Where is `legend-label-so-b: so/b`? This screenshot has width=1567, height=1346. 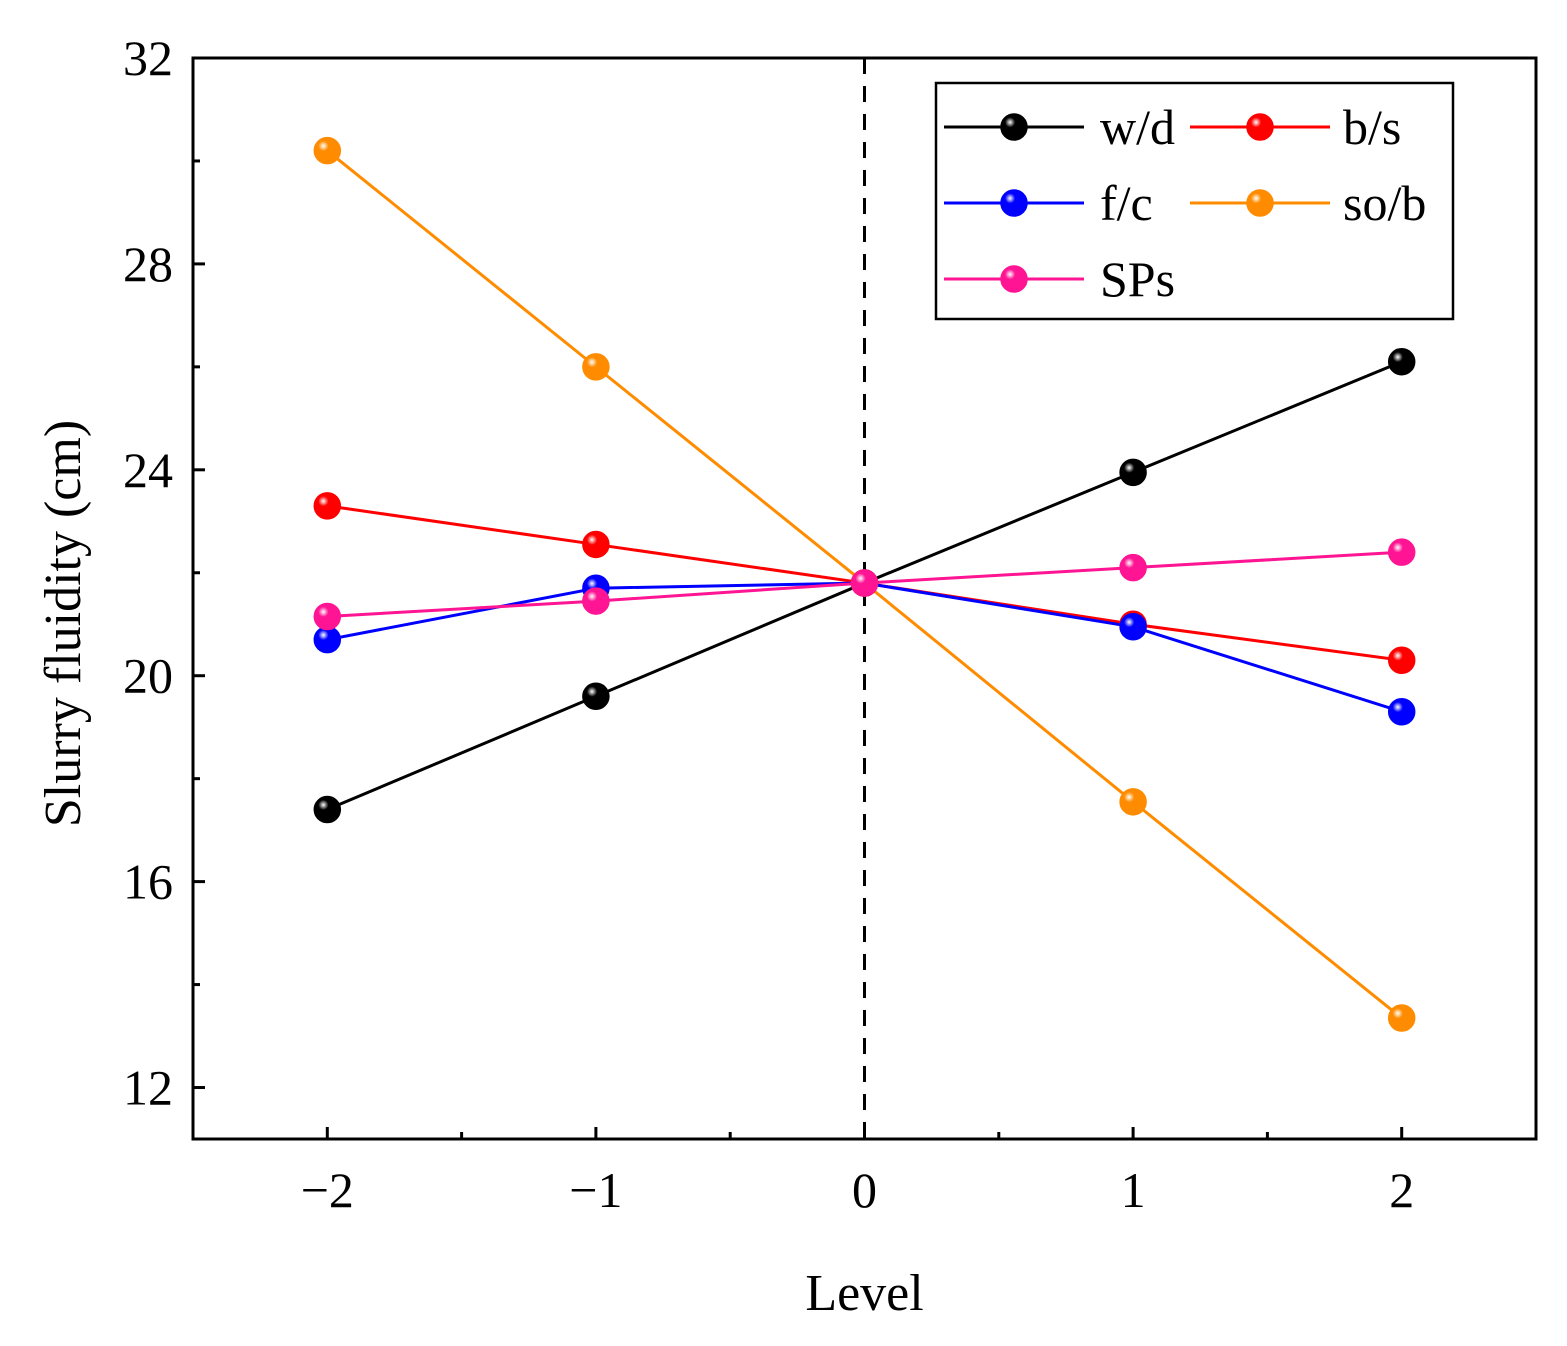 legend-label-so-b: so/b is located at coordinates (1384, 203).